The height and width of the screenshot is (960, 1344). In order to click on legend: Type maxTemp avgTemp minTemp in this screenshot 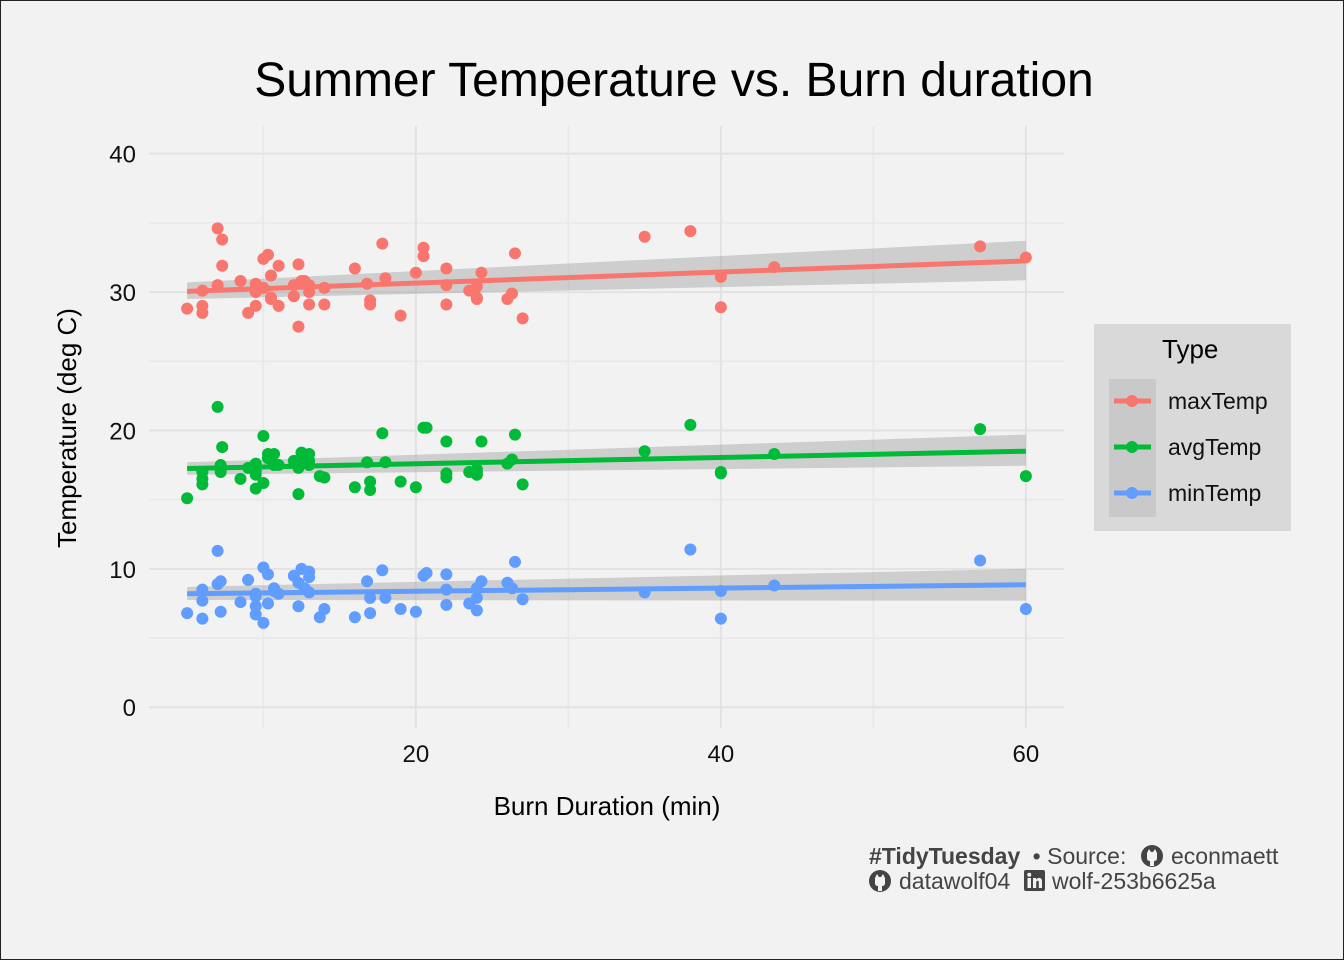, I will do `click(1192, 427)`.